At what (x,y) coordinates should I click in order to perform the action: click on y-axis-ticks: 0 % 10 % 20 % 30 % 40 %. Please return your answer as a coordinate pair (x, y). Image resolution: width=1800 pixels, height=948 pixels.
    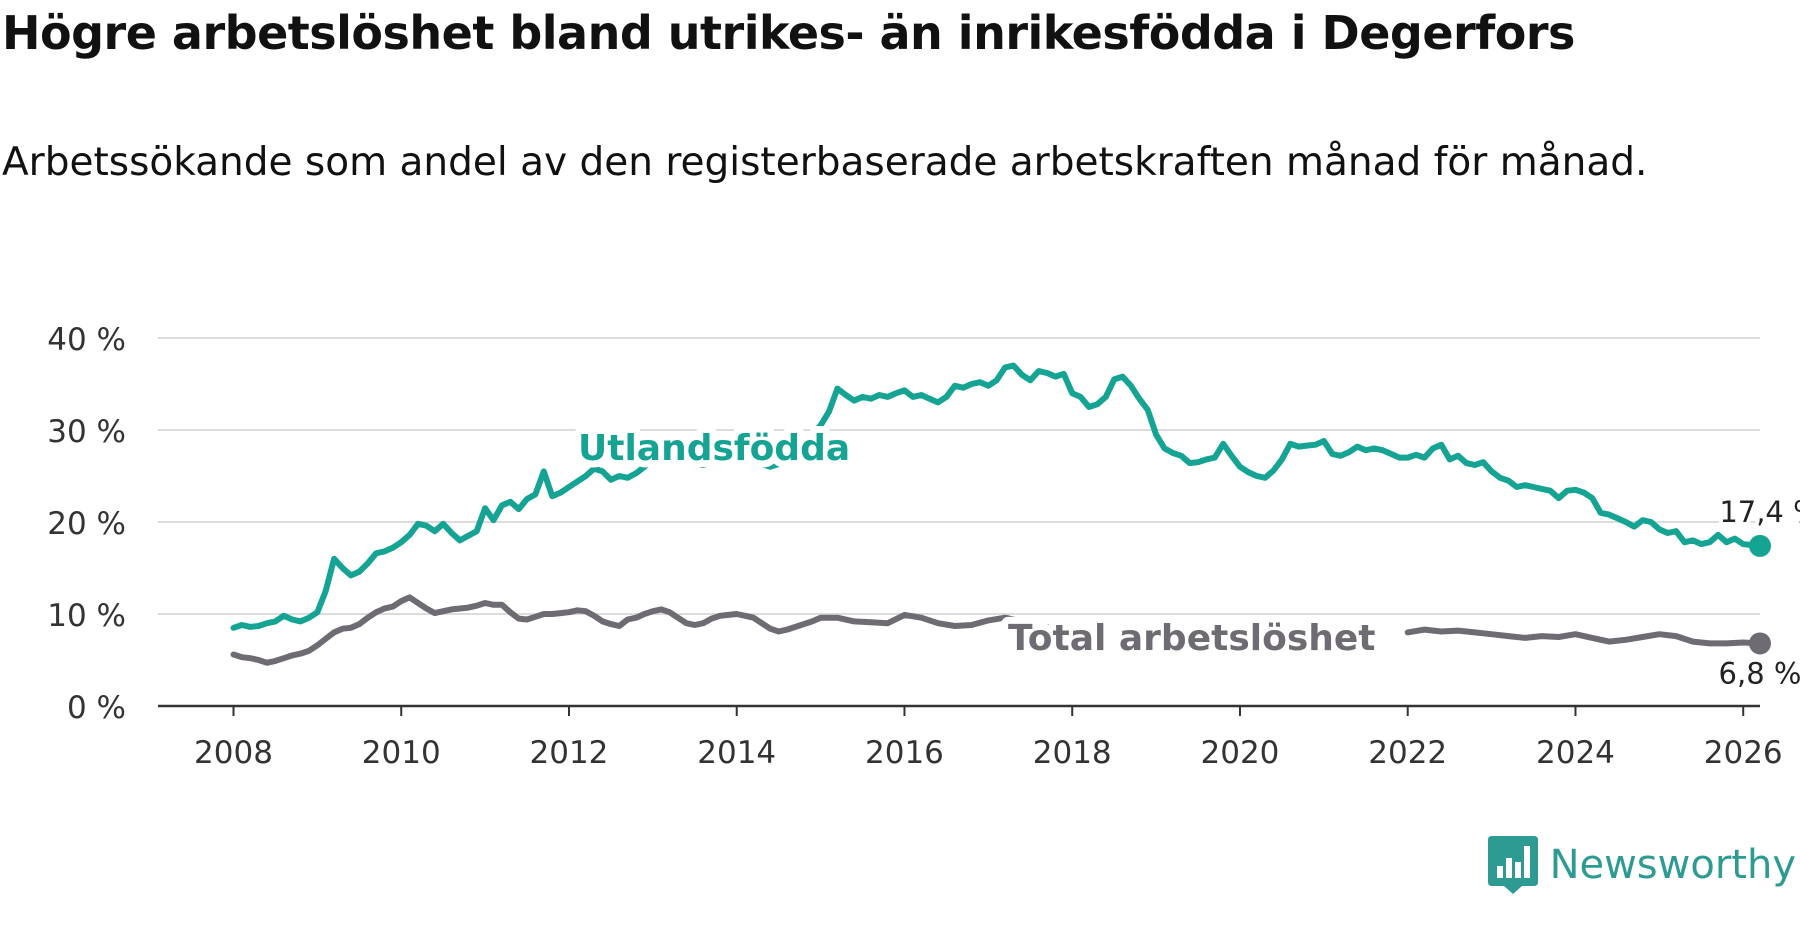
    Looking at the image, I should click on (86, 524).